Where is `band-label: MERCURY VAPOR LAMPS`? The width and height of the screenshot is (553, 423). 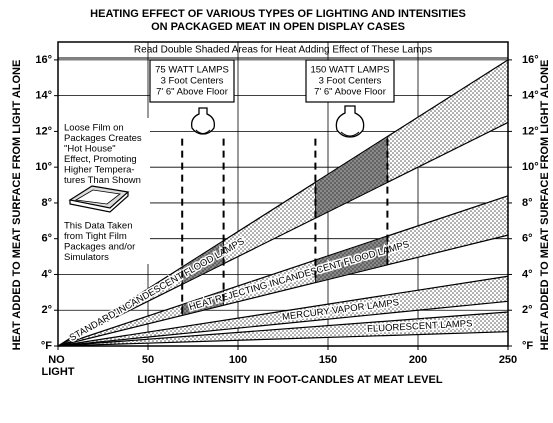 band-label: MERCURY VAPOR LAMPS is located at coordinates (341, 310).